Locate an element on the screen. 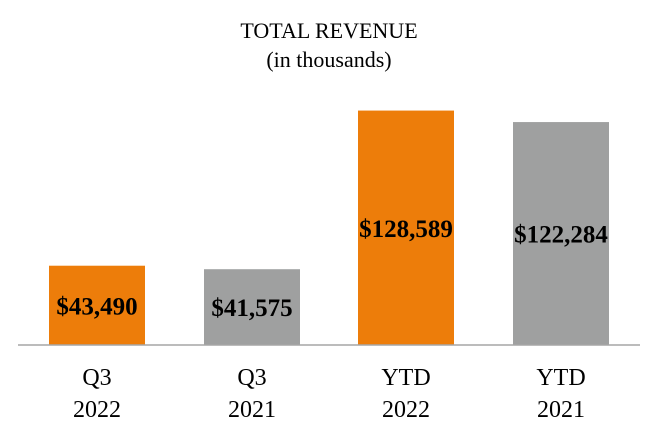  chart-title: TOTAL REVENUE is located at coordinates (328, 30).